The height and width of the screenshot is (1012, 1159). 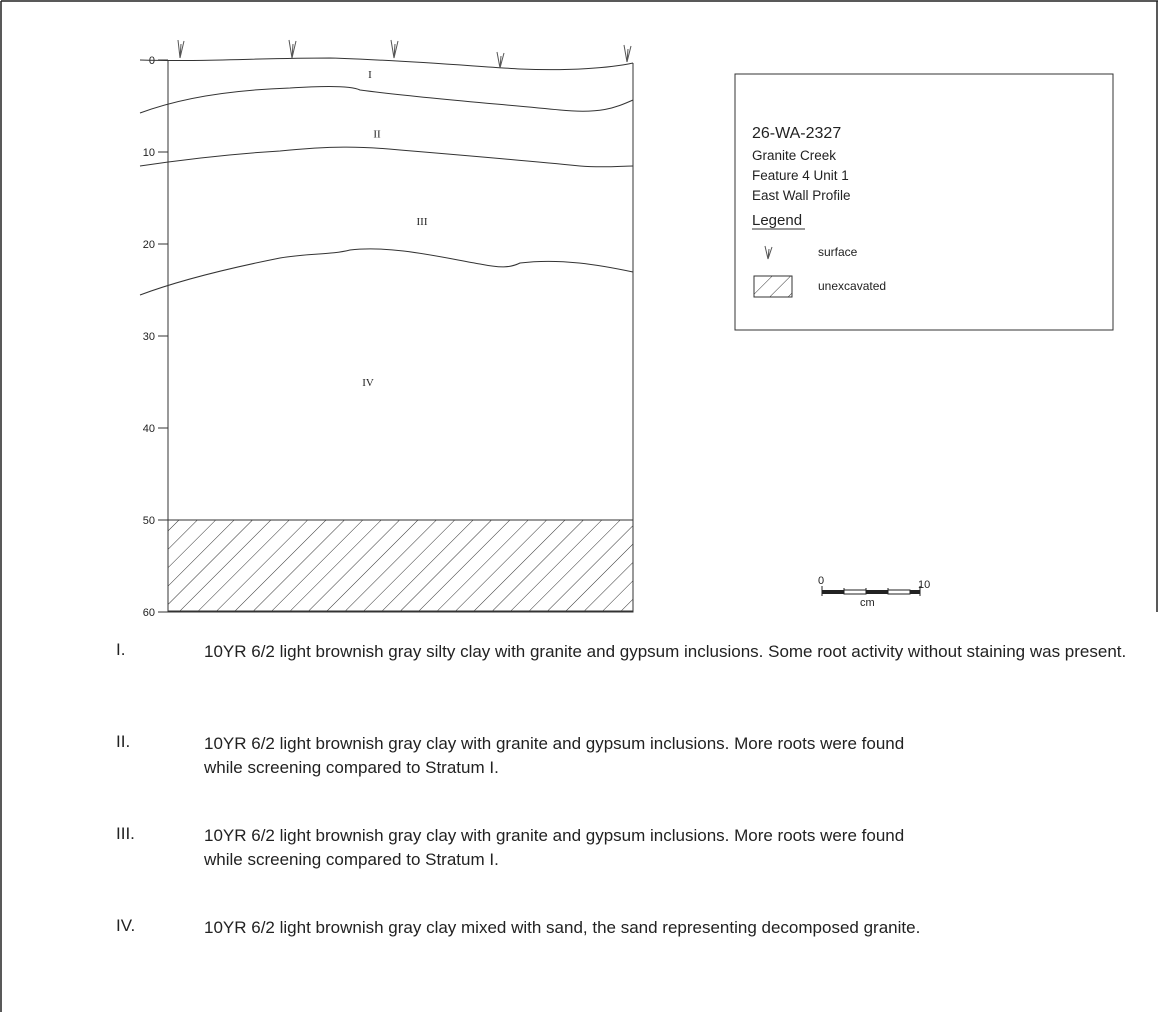 I want to click on depth-tick-label: 60, so click(x=149, y=613).